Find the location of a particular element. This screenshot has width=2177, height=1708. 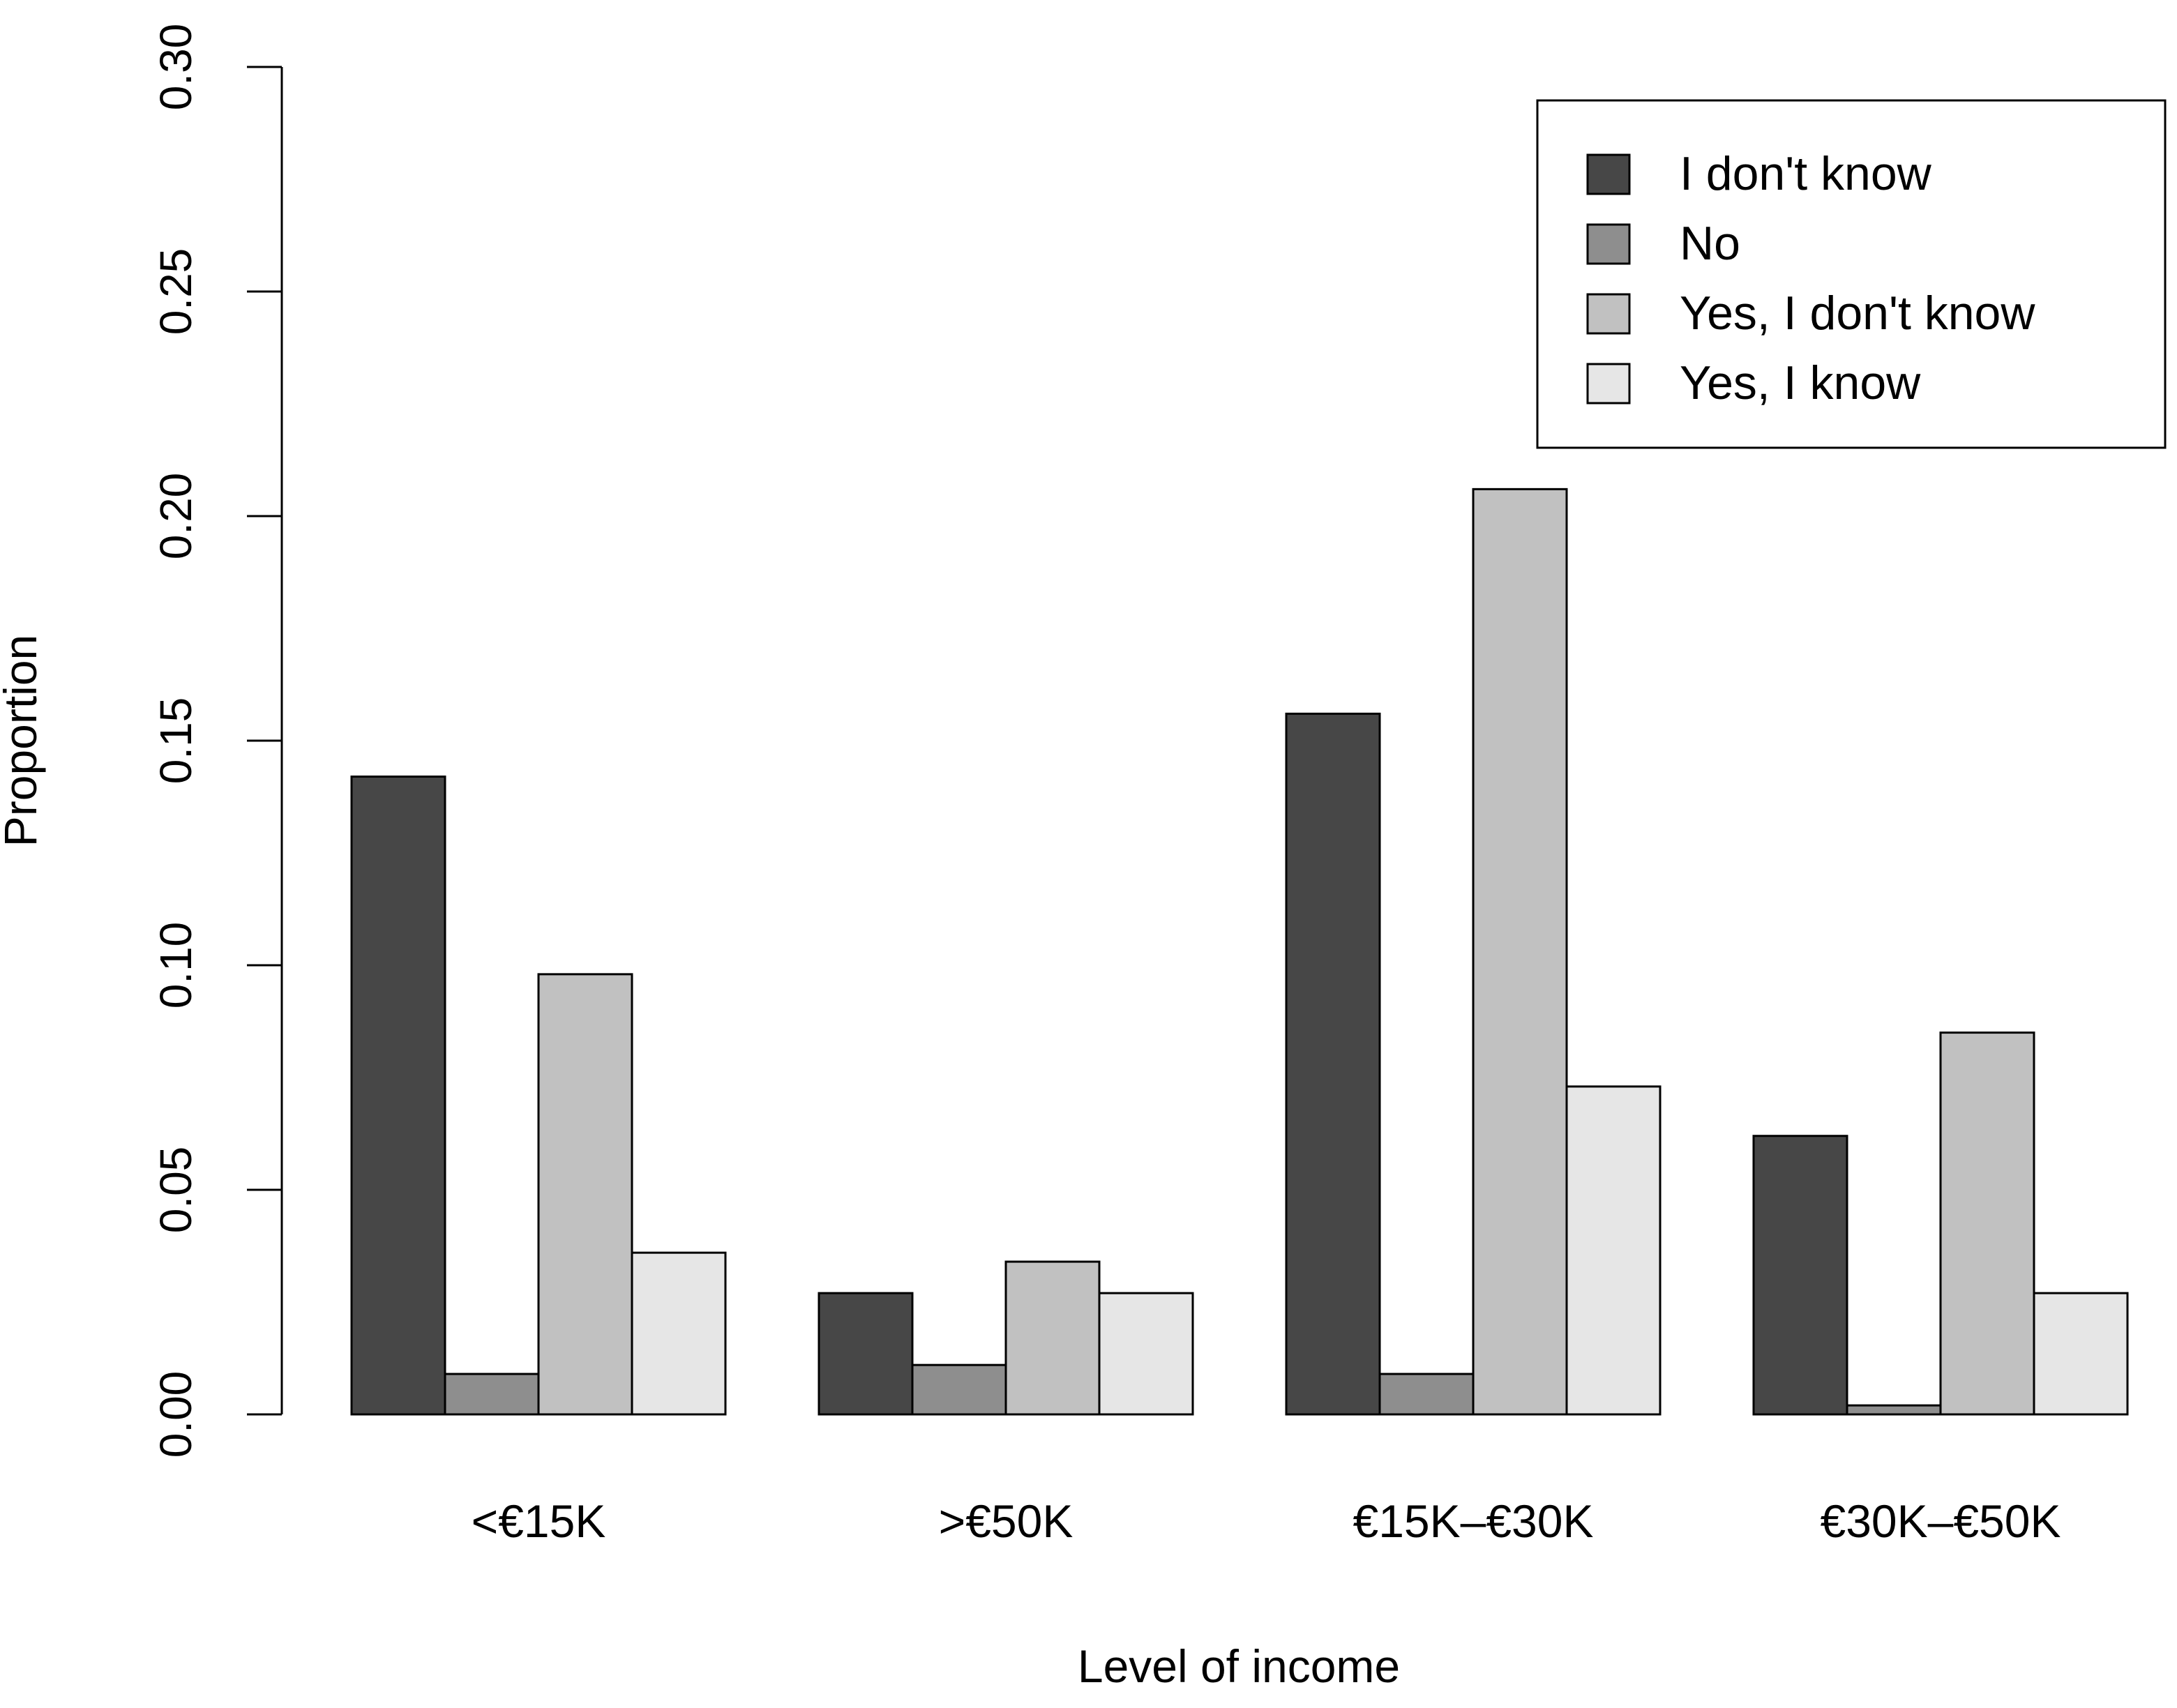

y-tick-label: 0.00 is located at coordinates (176, 1415).